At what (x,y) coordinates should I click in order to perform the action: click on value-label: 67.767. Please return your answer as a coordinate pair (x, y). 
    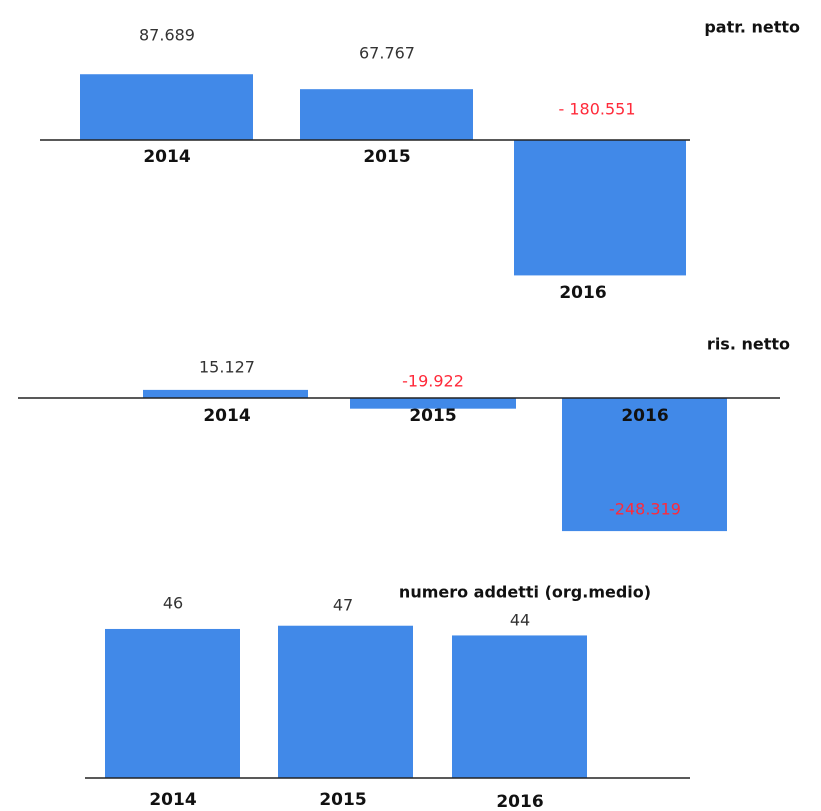
    Looking at the image, I should click on (387, 53).